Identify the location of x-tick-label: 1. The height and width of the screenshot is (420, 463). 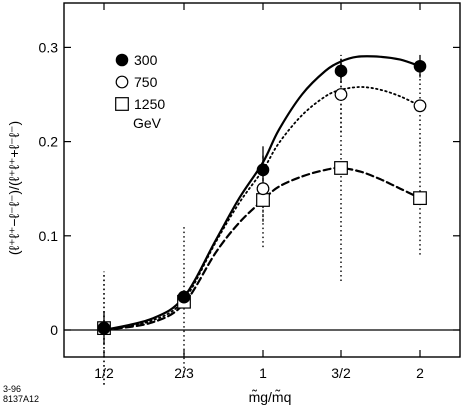
(263, 373).